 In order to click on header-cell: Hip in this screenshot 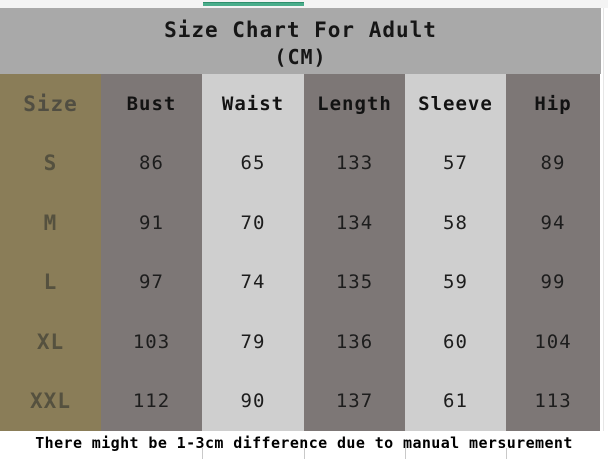, I will do `click(553, 103)`.